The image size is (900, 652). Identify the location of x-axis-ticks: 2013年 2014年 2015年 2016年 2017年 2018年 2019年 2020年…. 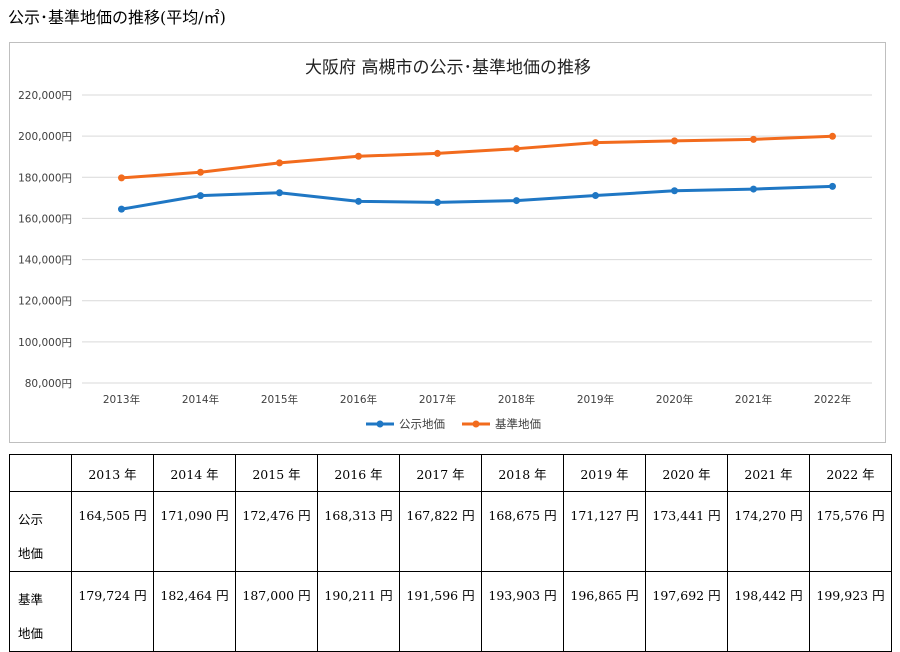
(477, 399).